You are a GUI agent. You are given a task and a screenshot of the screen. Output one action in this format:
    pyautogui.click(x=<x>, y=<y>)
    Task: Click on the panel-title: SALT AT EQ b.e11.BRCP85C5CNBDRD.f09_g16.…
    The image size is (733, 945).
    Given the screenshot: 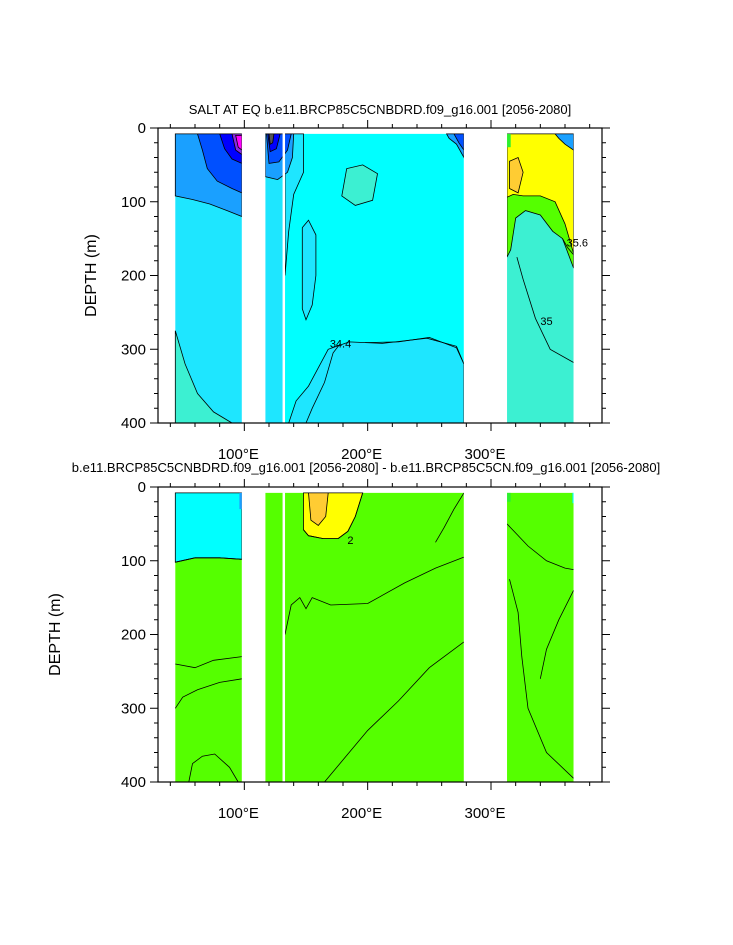 What is the action you would take?
    pyautogui.click(x=380, y=109)
    